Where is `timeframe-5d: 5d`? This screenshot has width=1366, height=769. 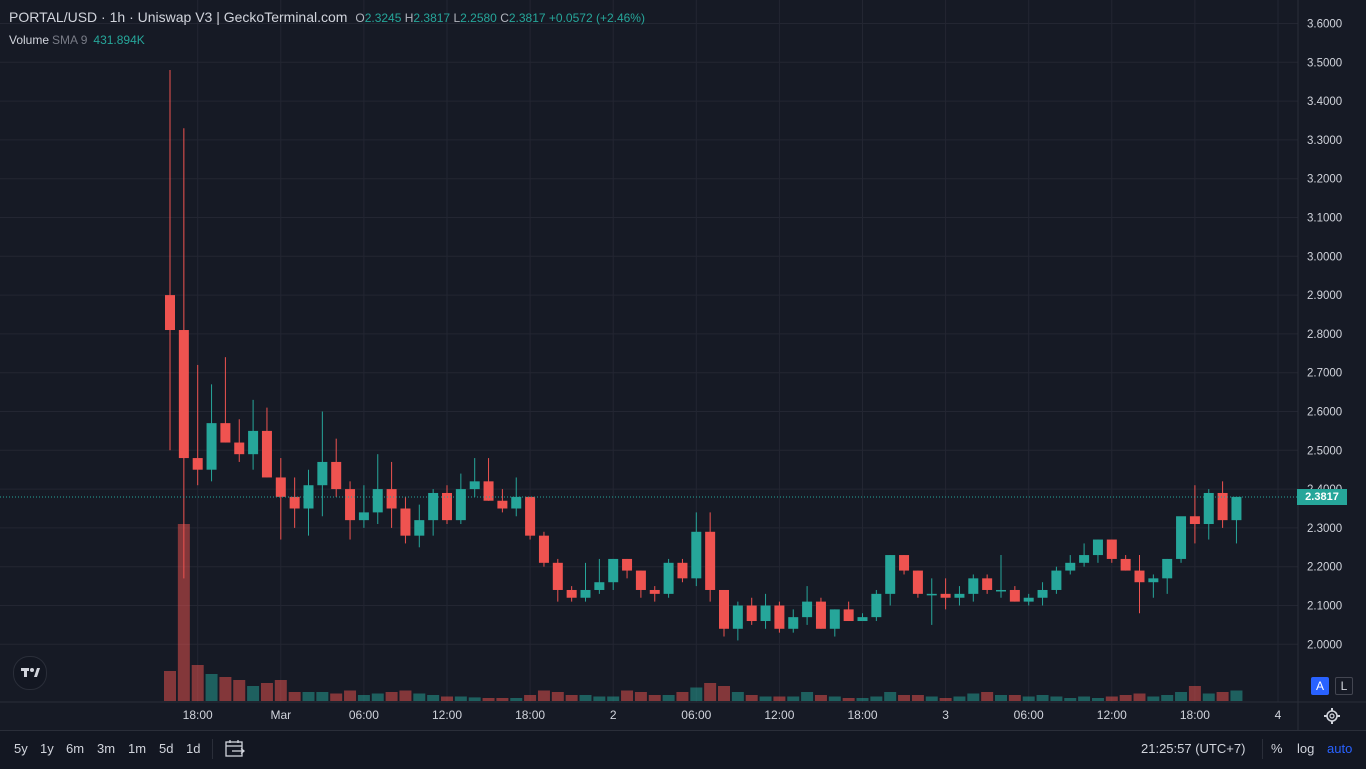
timeframe-5d: 5d is located at coordinates (166, 748).